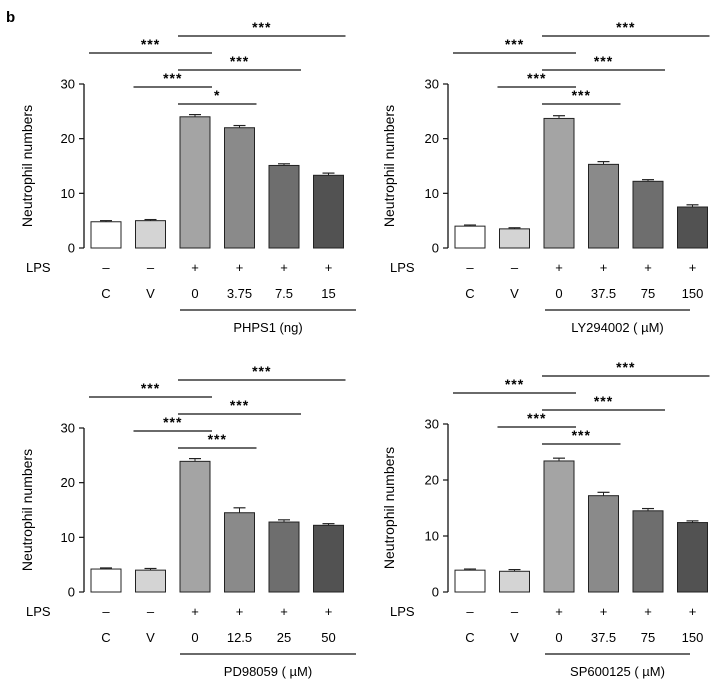  I want to click on category-label: 50, so click(328, 637).